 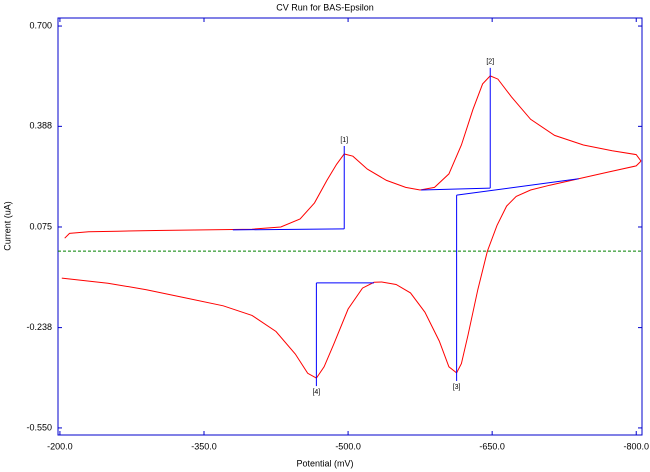 What do you see at coordinates (325, 7) in the screenshot?
I see `chart-title: CV Run for BAS-Epsilon` at bounding box center [325, 7].